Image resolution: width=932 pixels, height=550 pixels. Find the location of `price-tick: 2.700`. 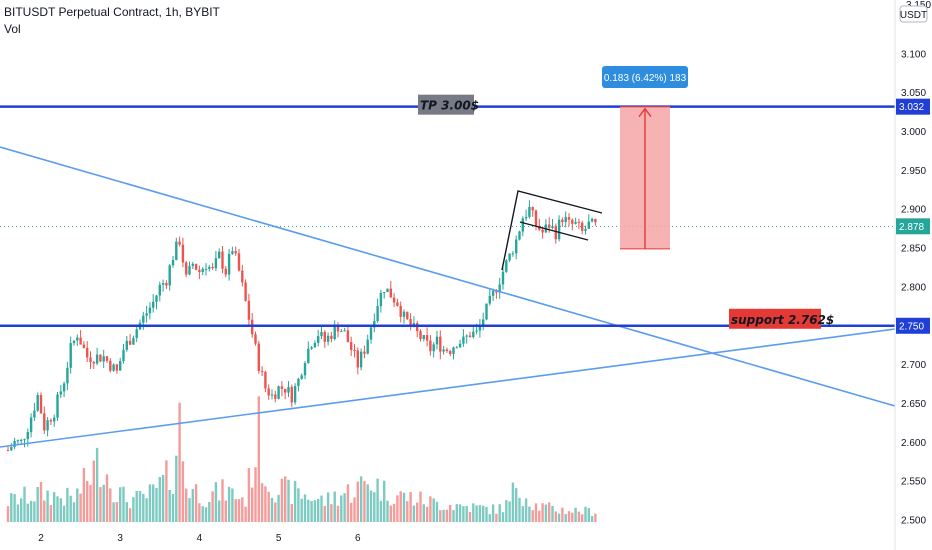

price-tick: 2.700 is located at coordinates (913, 365).